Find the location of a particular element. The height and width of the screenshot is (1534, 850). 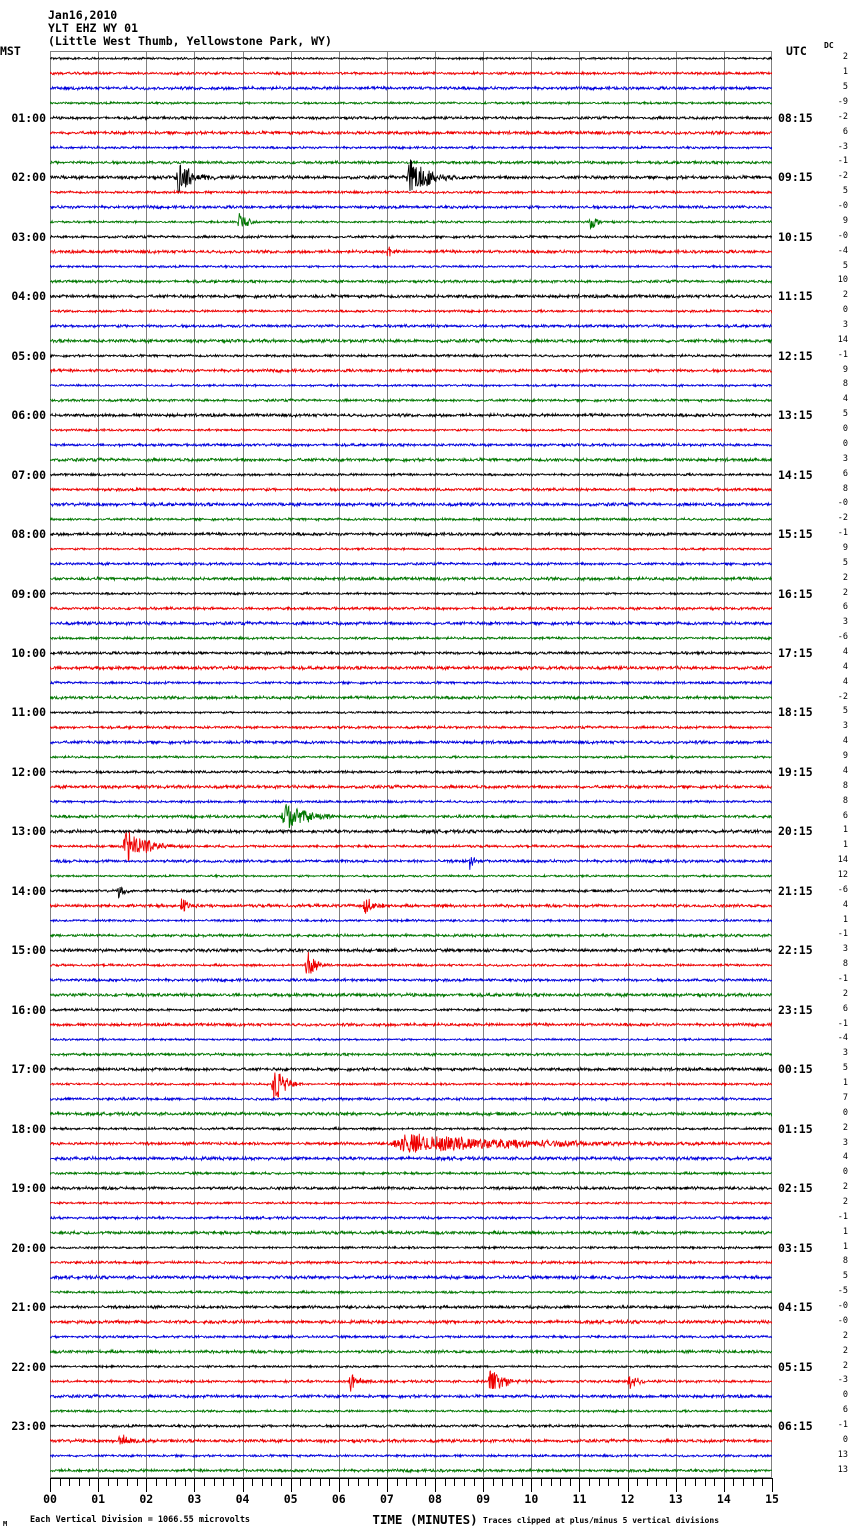

mst-hour-label: 07:00 is located at coordinates (28, 474).